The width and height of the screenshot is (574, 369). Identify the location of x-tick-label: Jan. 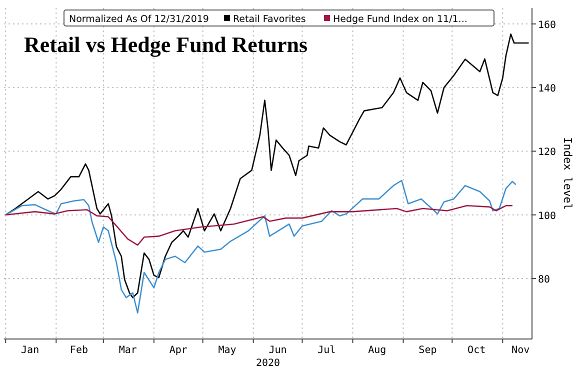
(30, 350).